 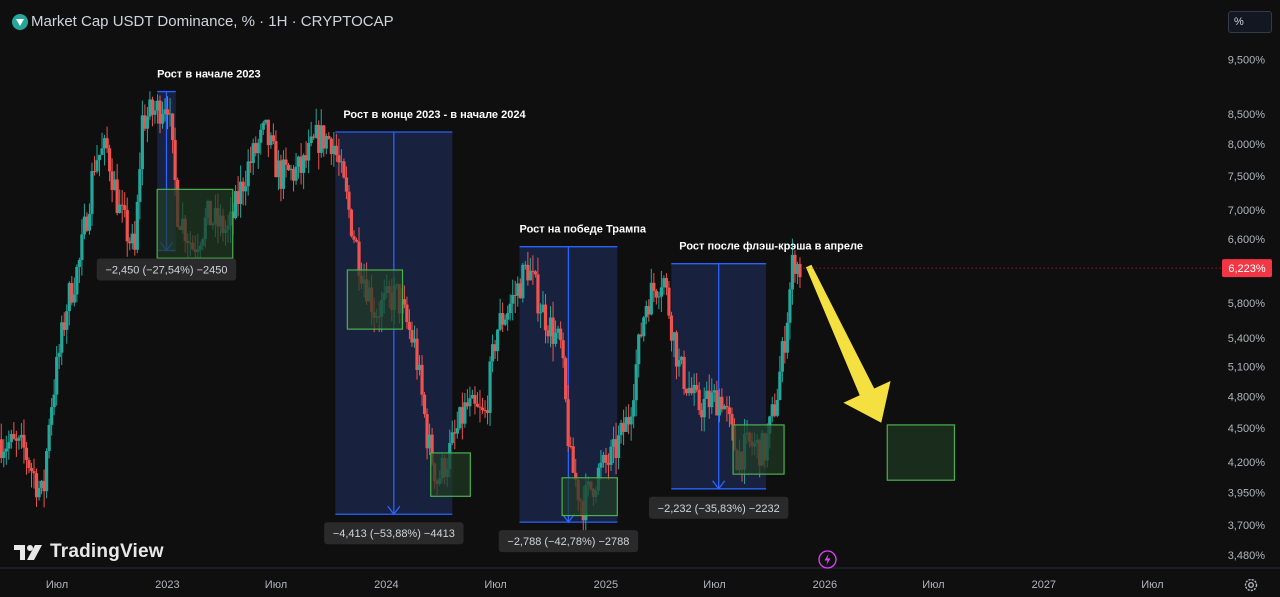 What do you see at coordinates (827, 559) in the screenshot?
I see `lightning-icon` at bounding box center [827, 559].